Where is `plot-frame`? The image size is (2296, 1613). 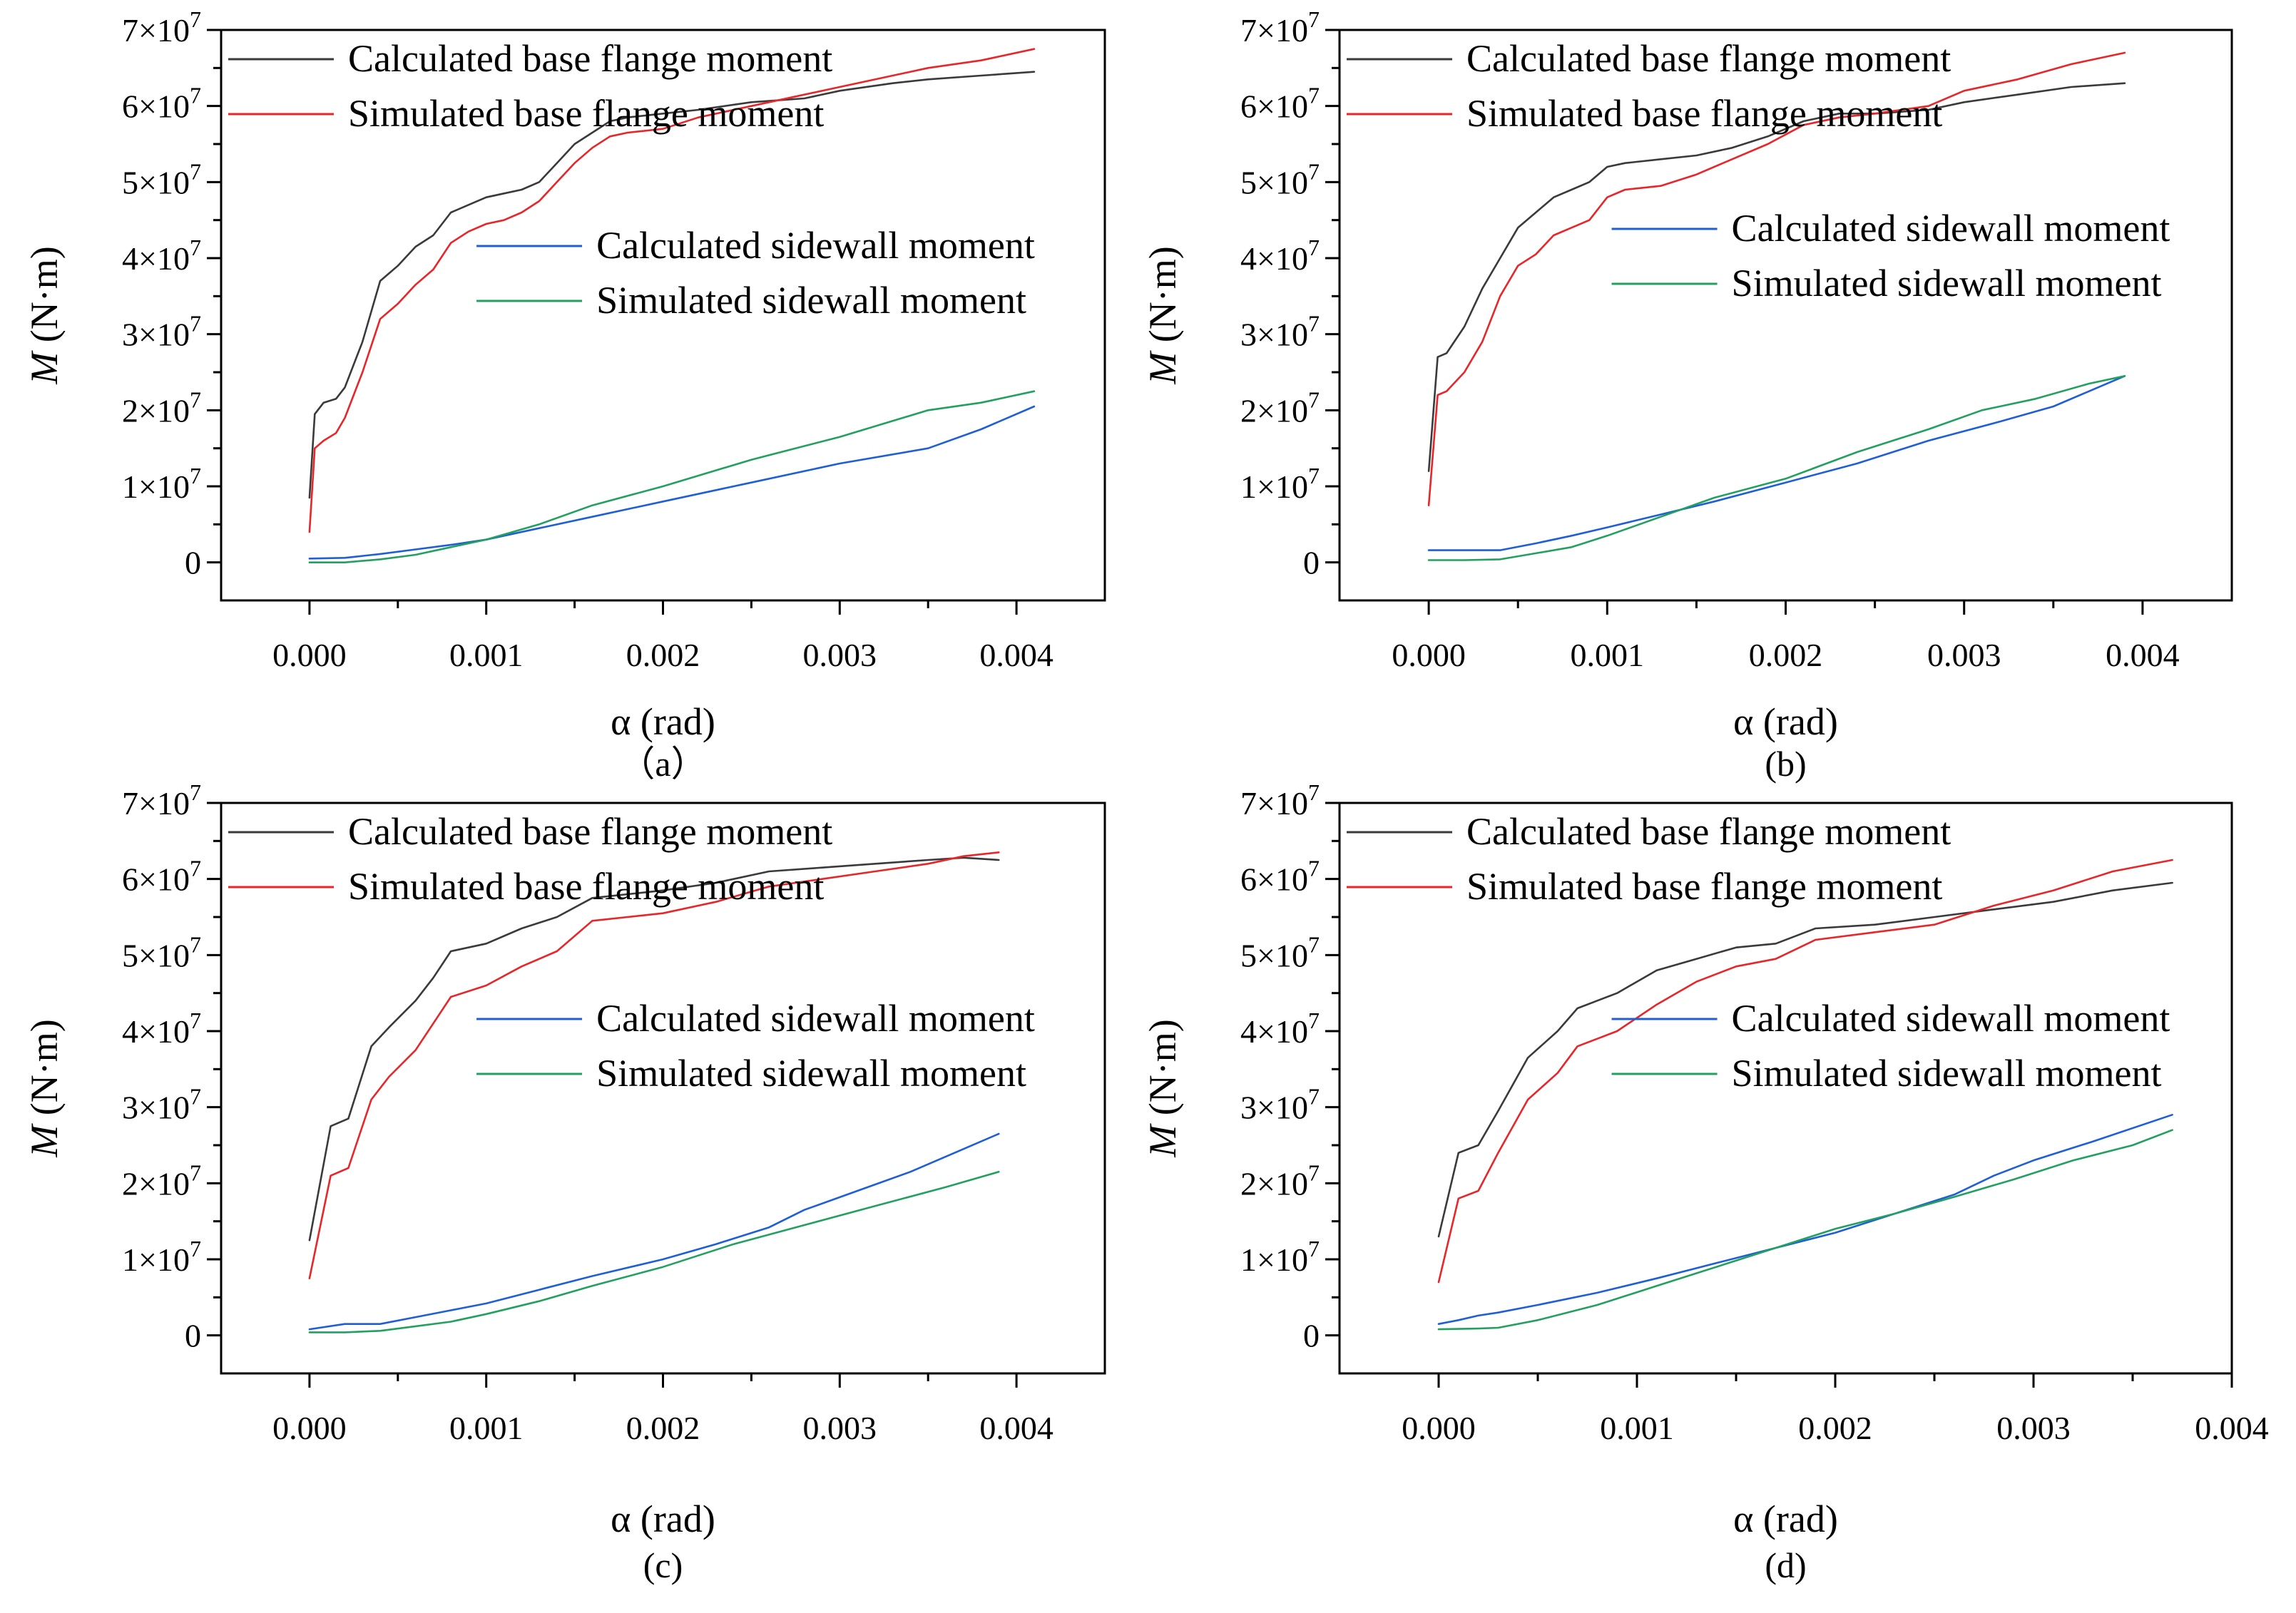
plot-frame is located at coordinates (1785, 1088).